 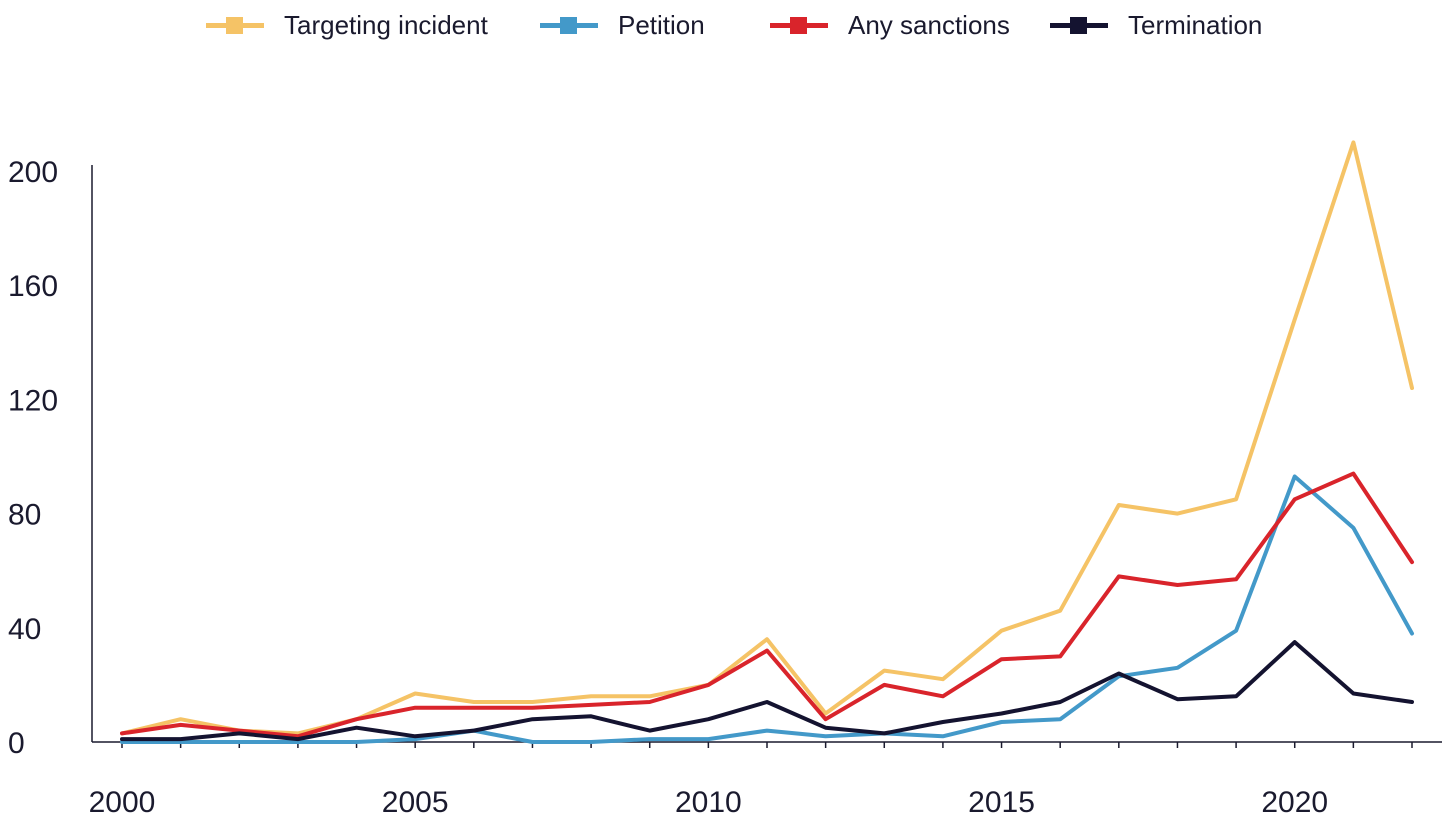 What do you see at coordinates (122, 802) in the screenshot?
I see `x-tick-label: 2000` at bounding box center [122, 802].